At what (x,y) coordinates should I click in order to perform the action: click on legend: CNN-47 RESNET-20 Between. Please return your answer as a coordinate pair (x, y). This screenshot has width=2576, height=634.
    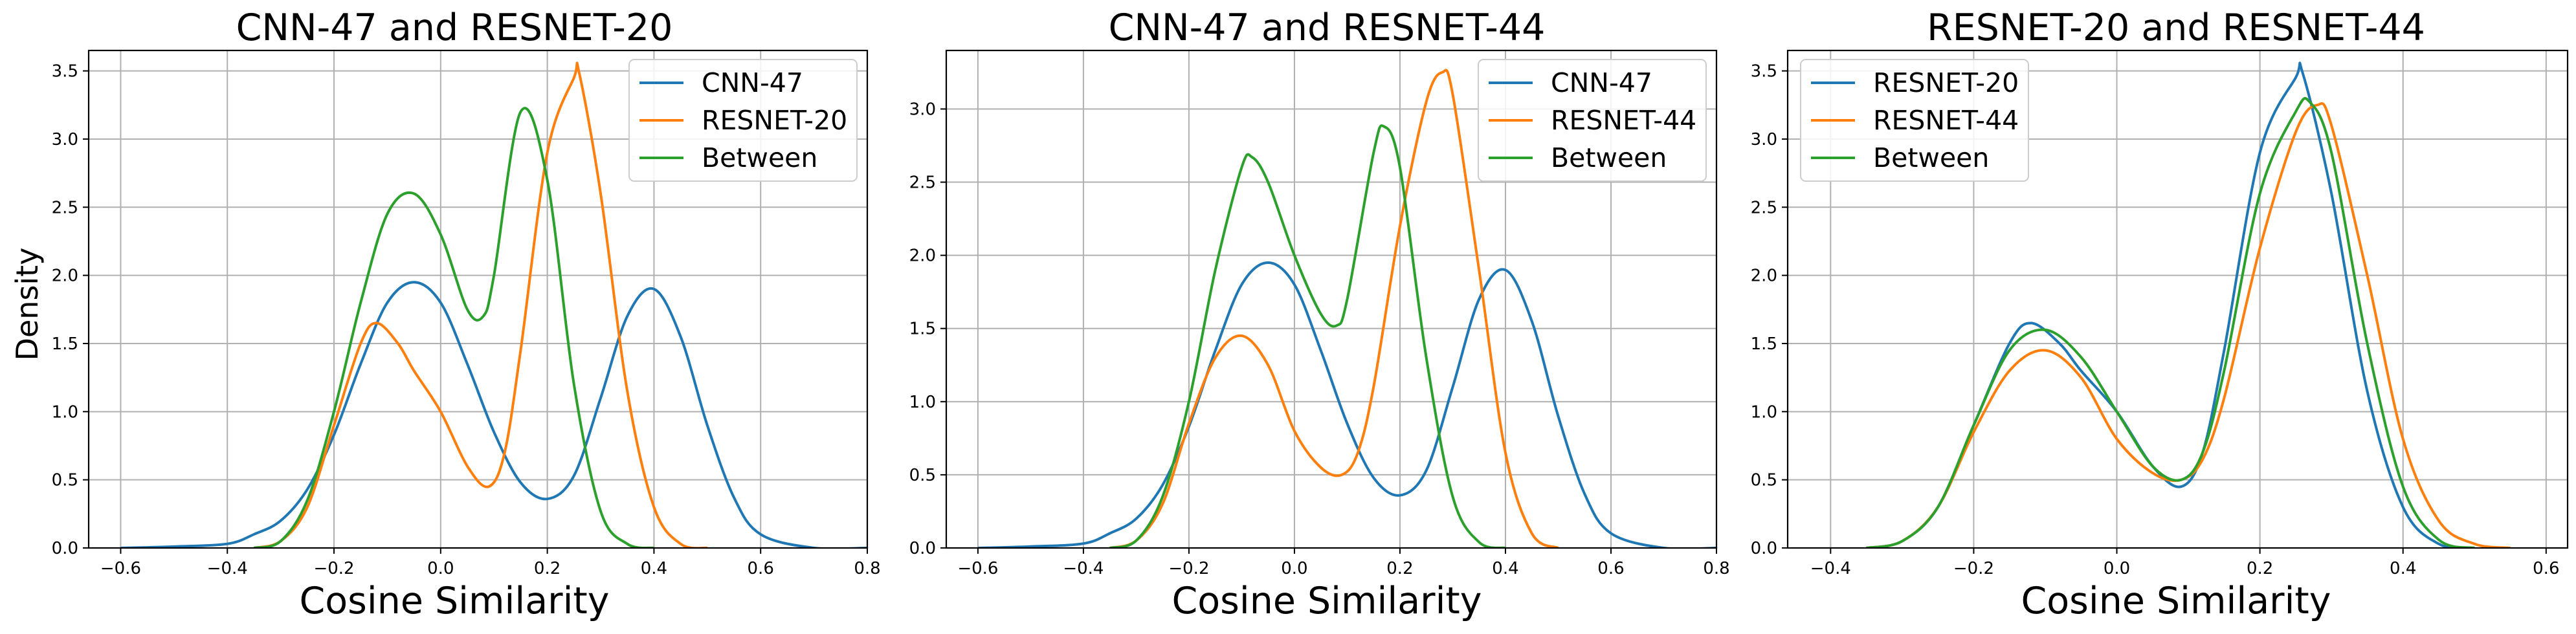
    Looking at the image, I should click on (743, 120).